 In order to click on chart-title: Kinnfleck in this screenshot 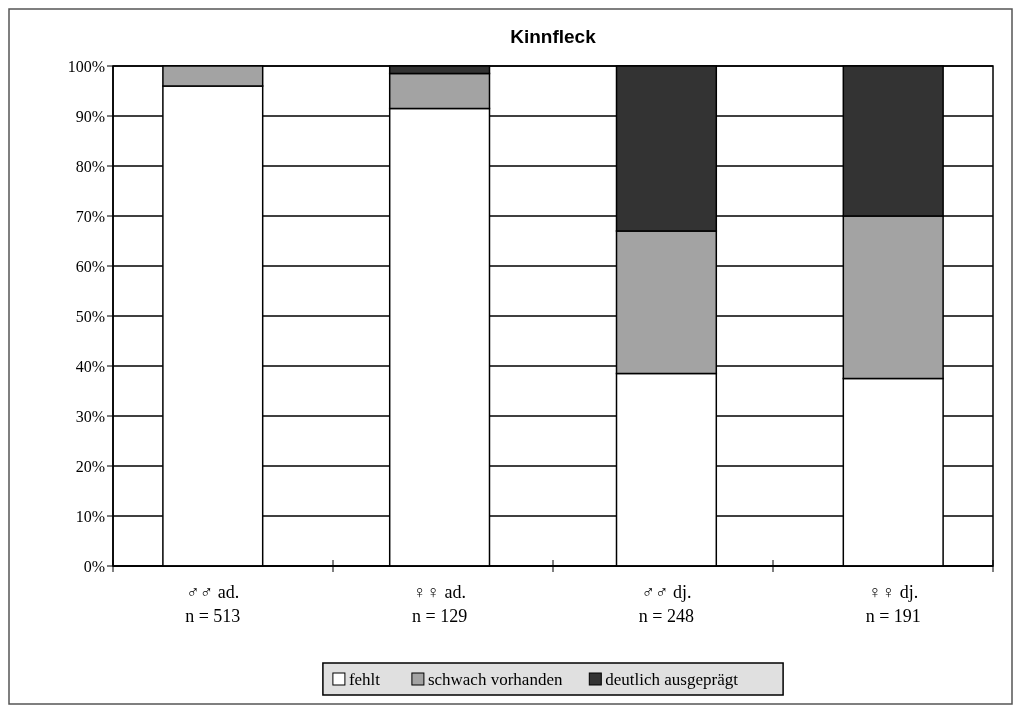, I will do `click(553, 36)`.